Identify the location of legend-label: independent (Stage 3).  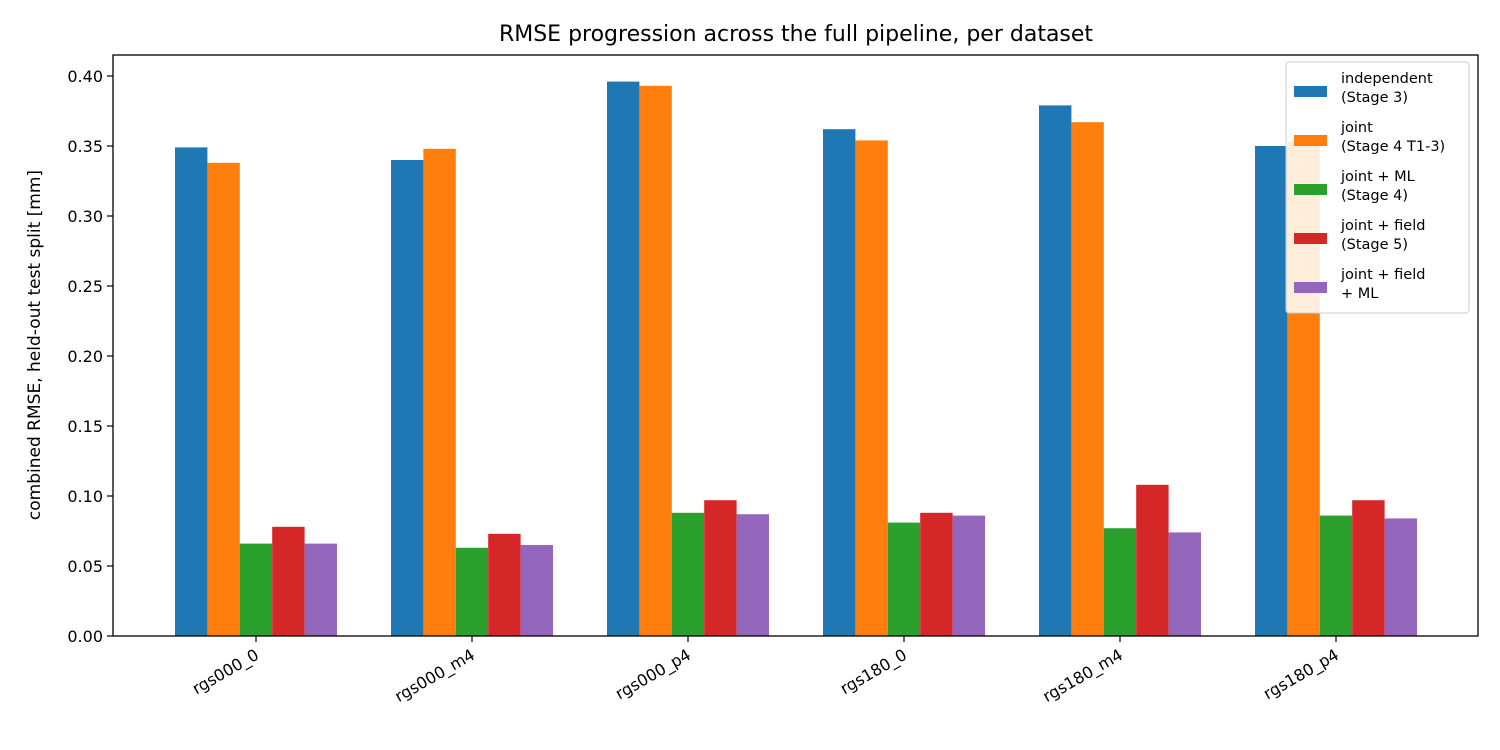
(1387, 88).